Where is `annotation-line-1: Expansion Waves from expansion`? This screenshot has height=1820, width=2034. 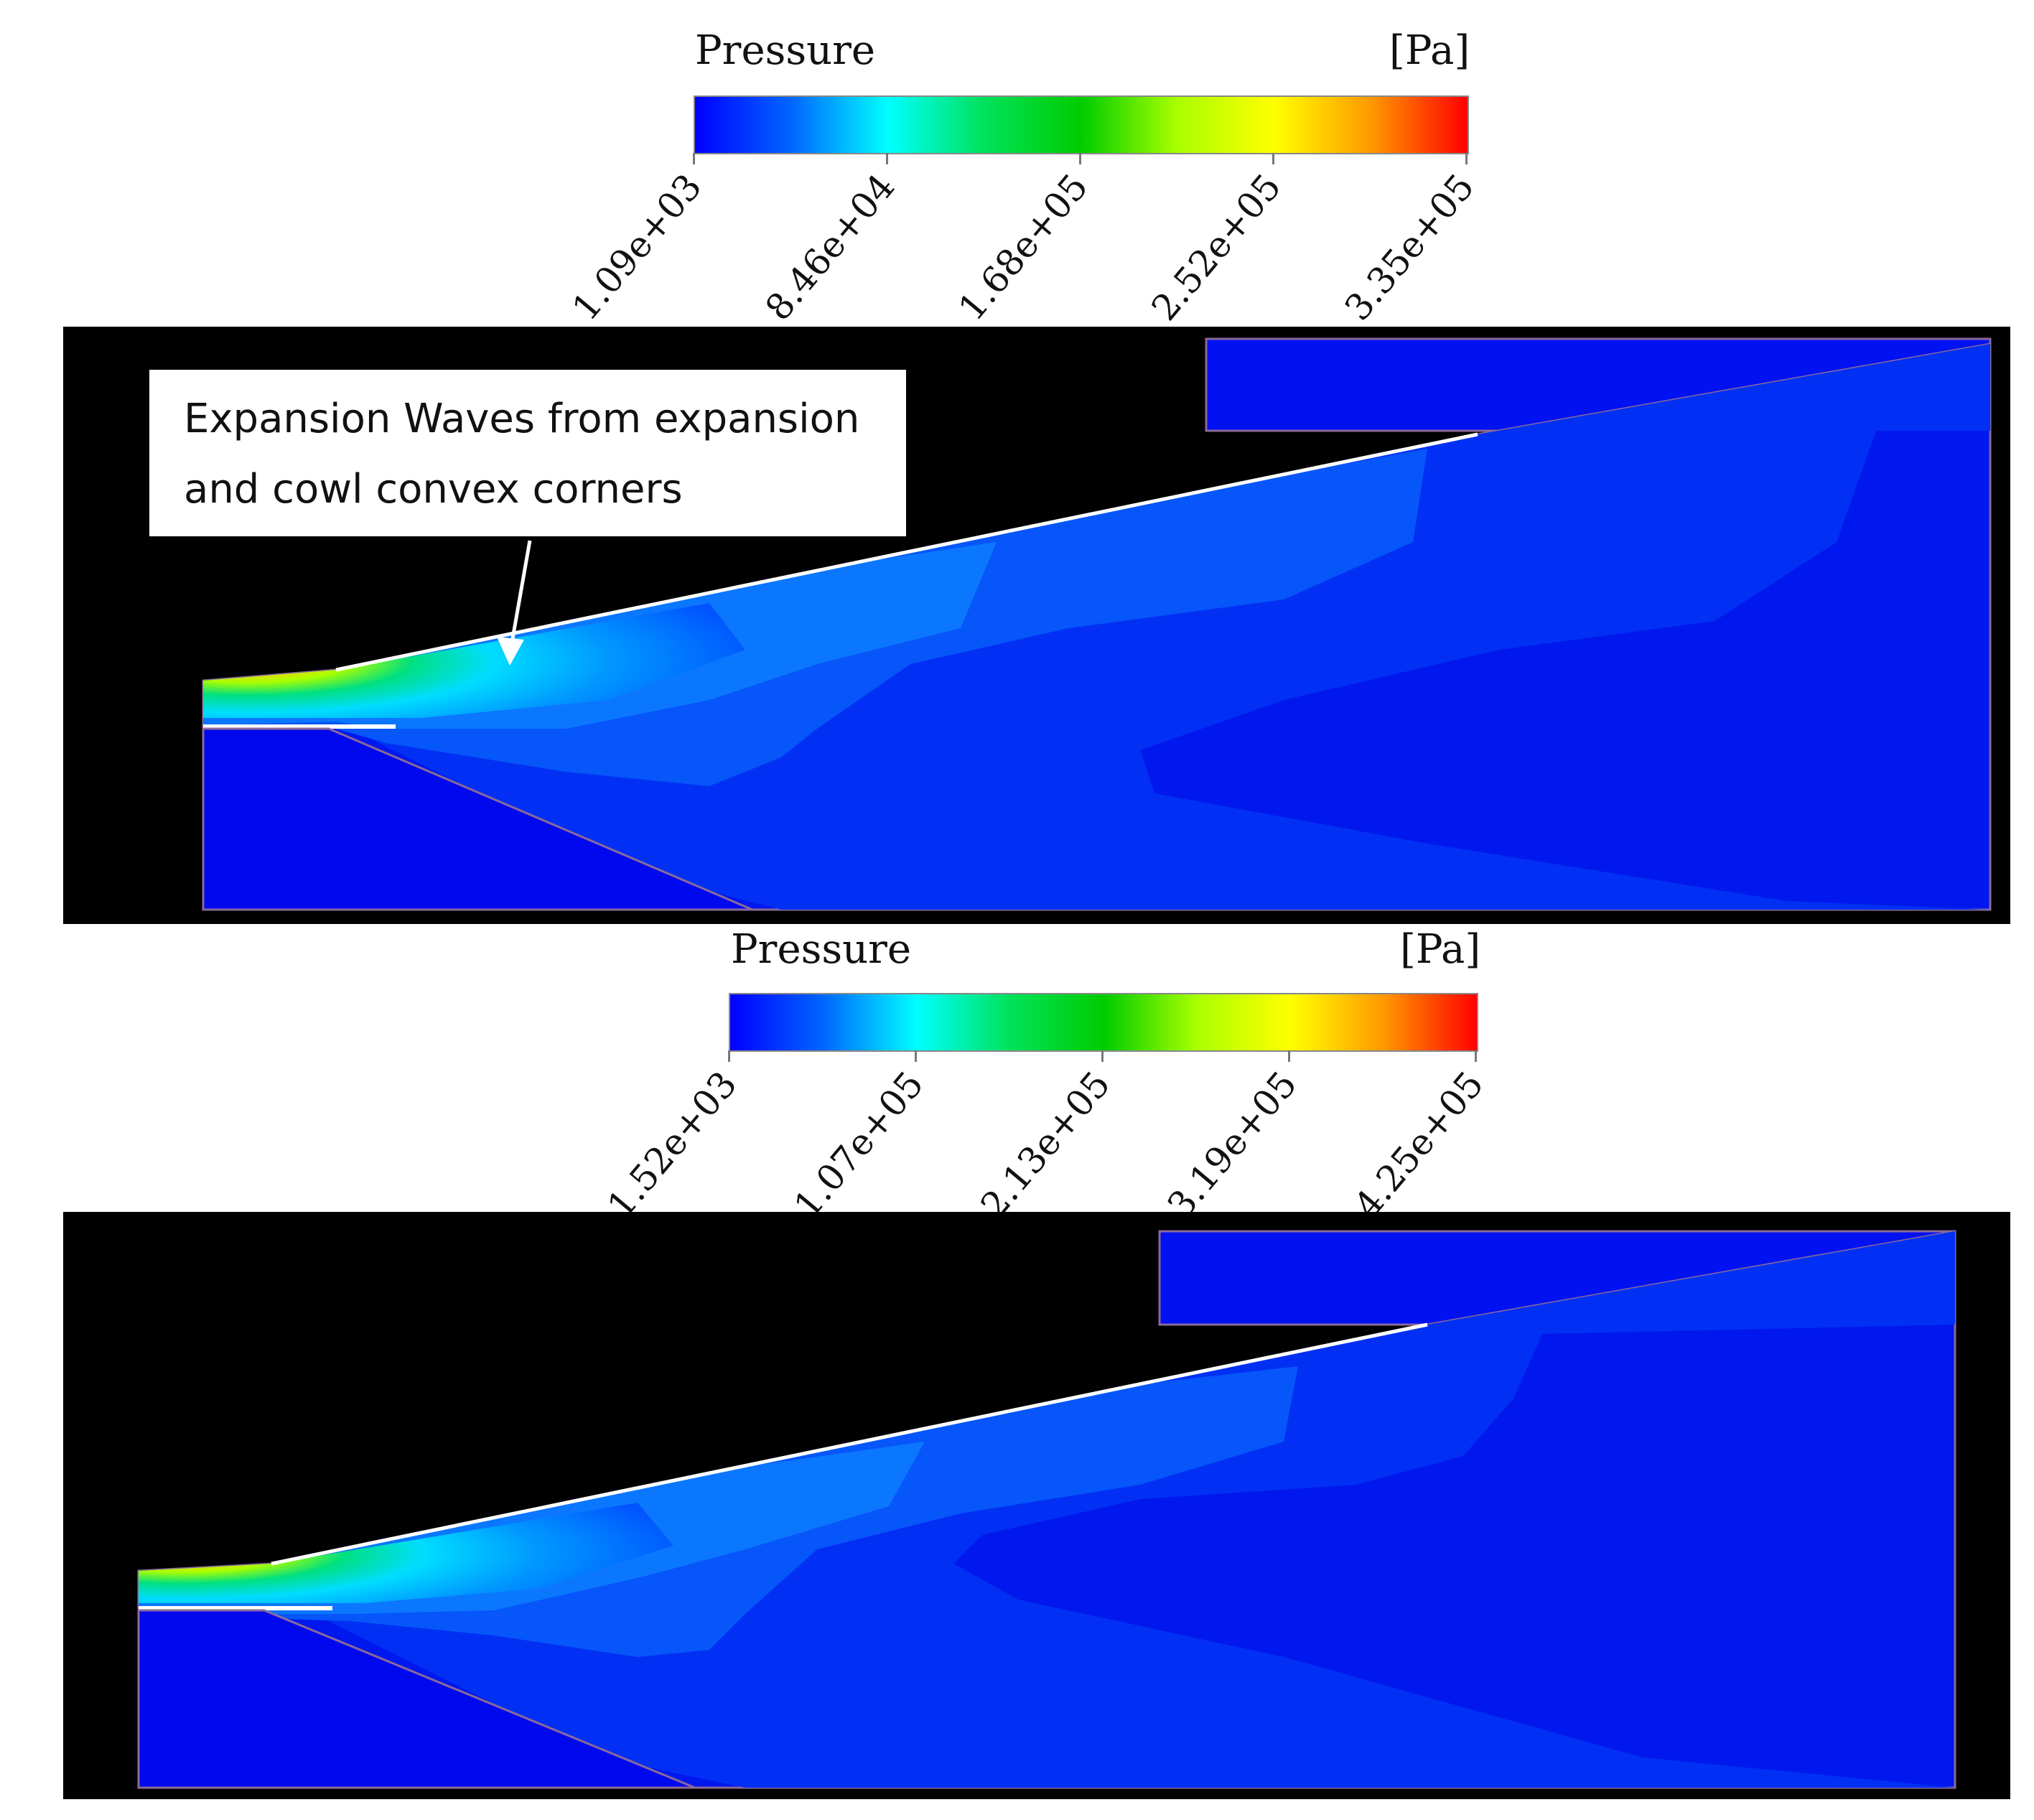
annotation-line-1: Expansion Waves from expansion is located at coordinates (522, 419).